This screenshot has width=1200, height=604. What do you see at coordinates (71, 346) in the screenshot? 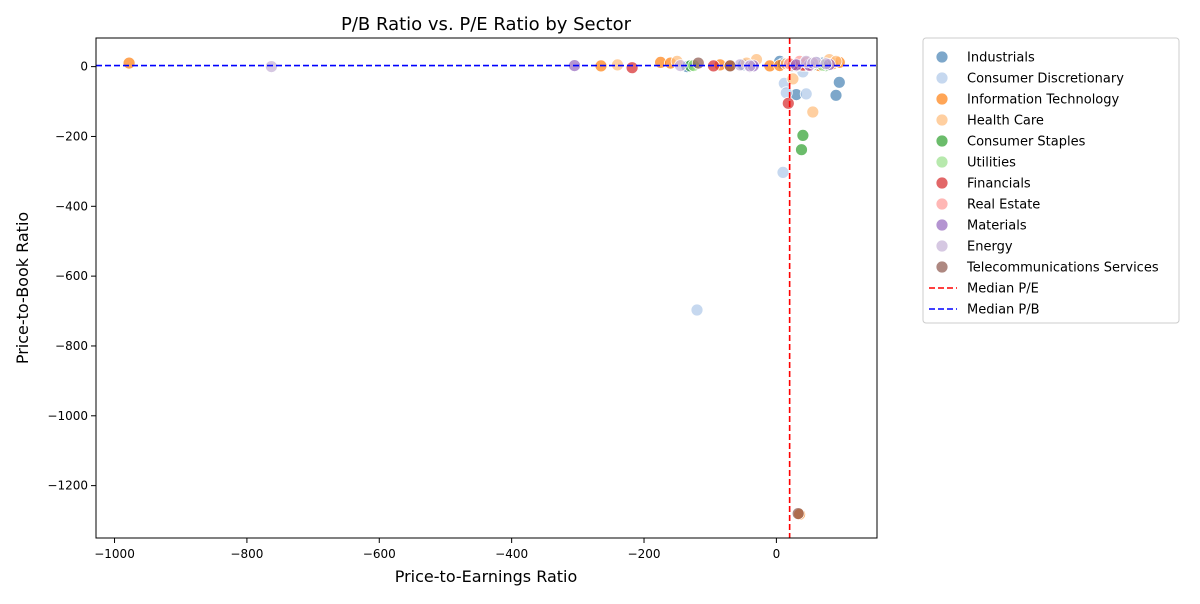
I see `y-tick-label: −800` at bounding box center [71, 346].